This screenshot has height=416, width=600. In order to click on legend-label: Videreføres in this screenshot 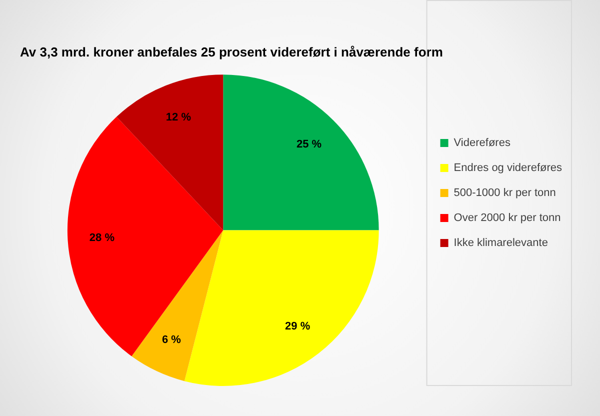, I will do `click(482, 143)`.